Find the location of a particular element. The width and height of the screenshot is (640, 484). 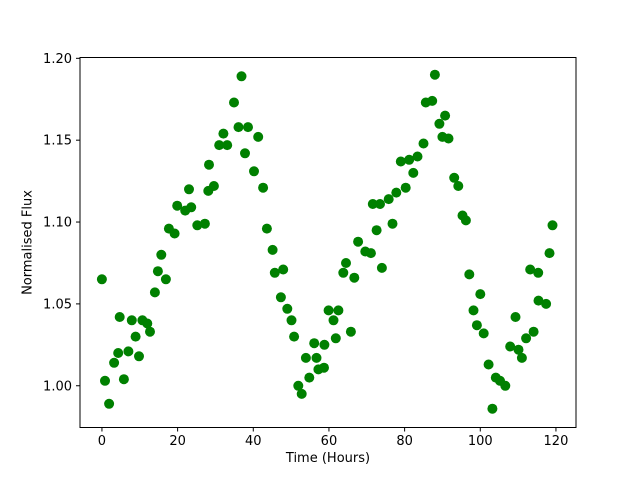

y-tick-label: 1.10 is located at coordinates (57, 223).